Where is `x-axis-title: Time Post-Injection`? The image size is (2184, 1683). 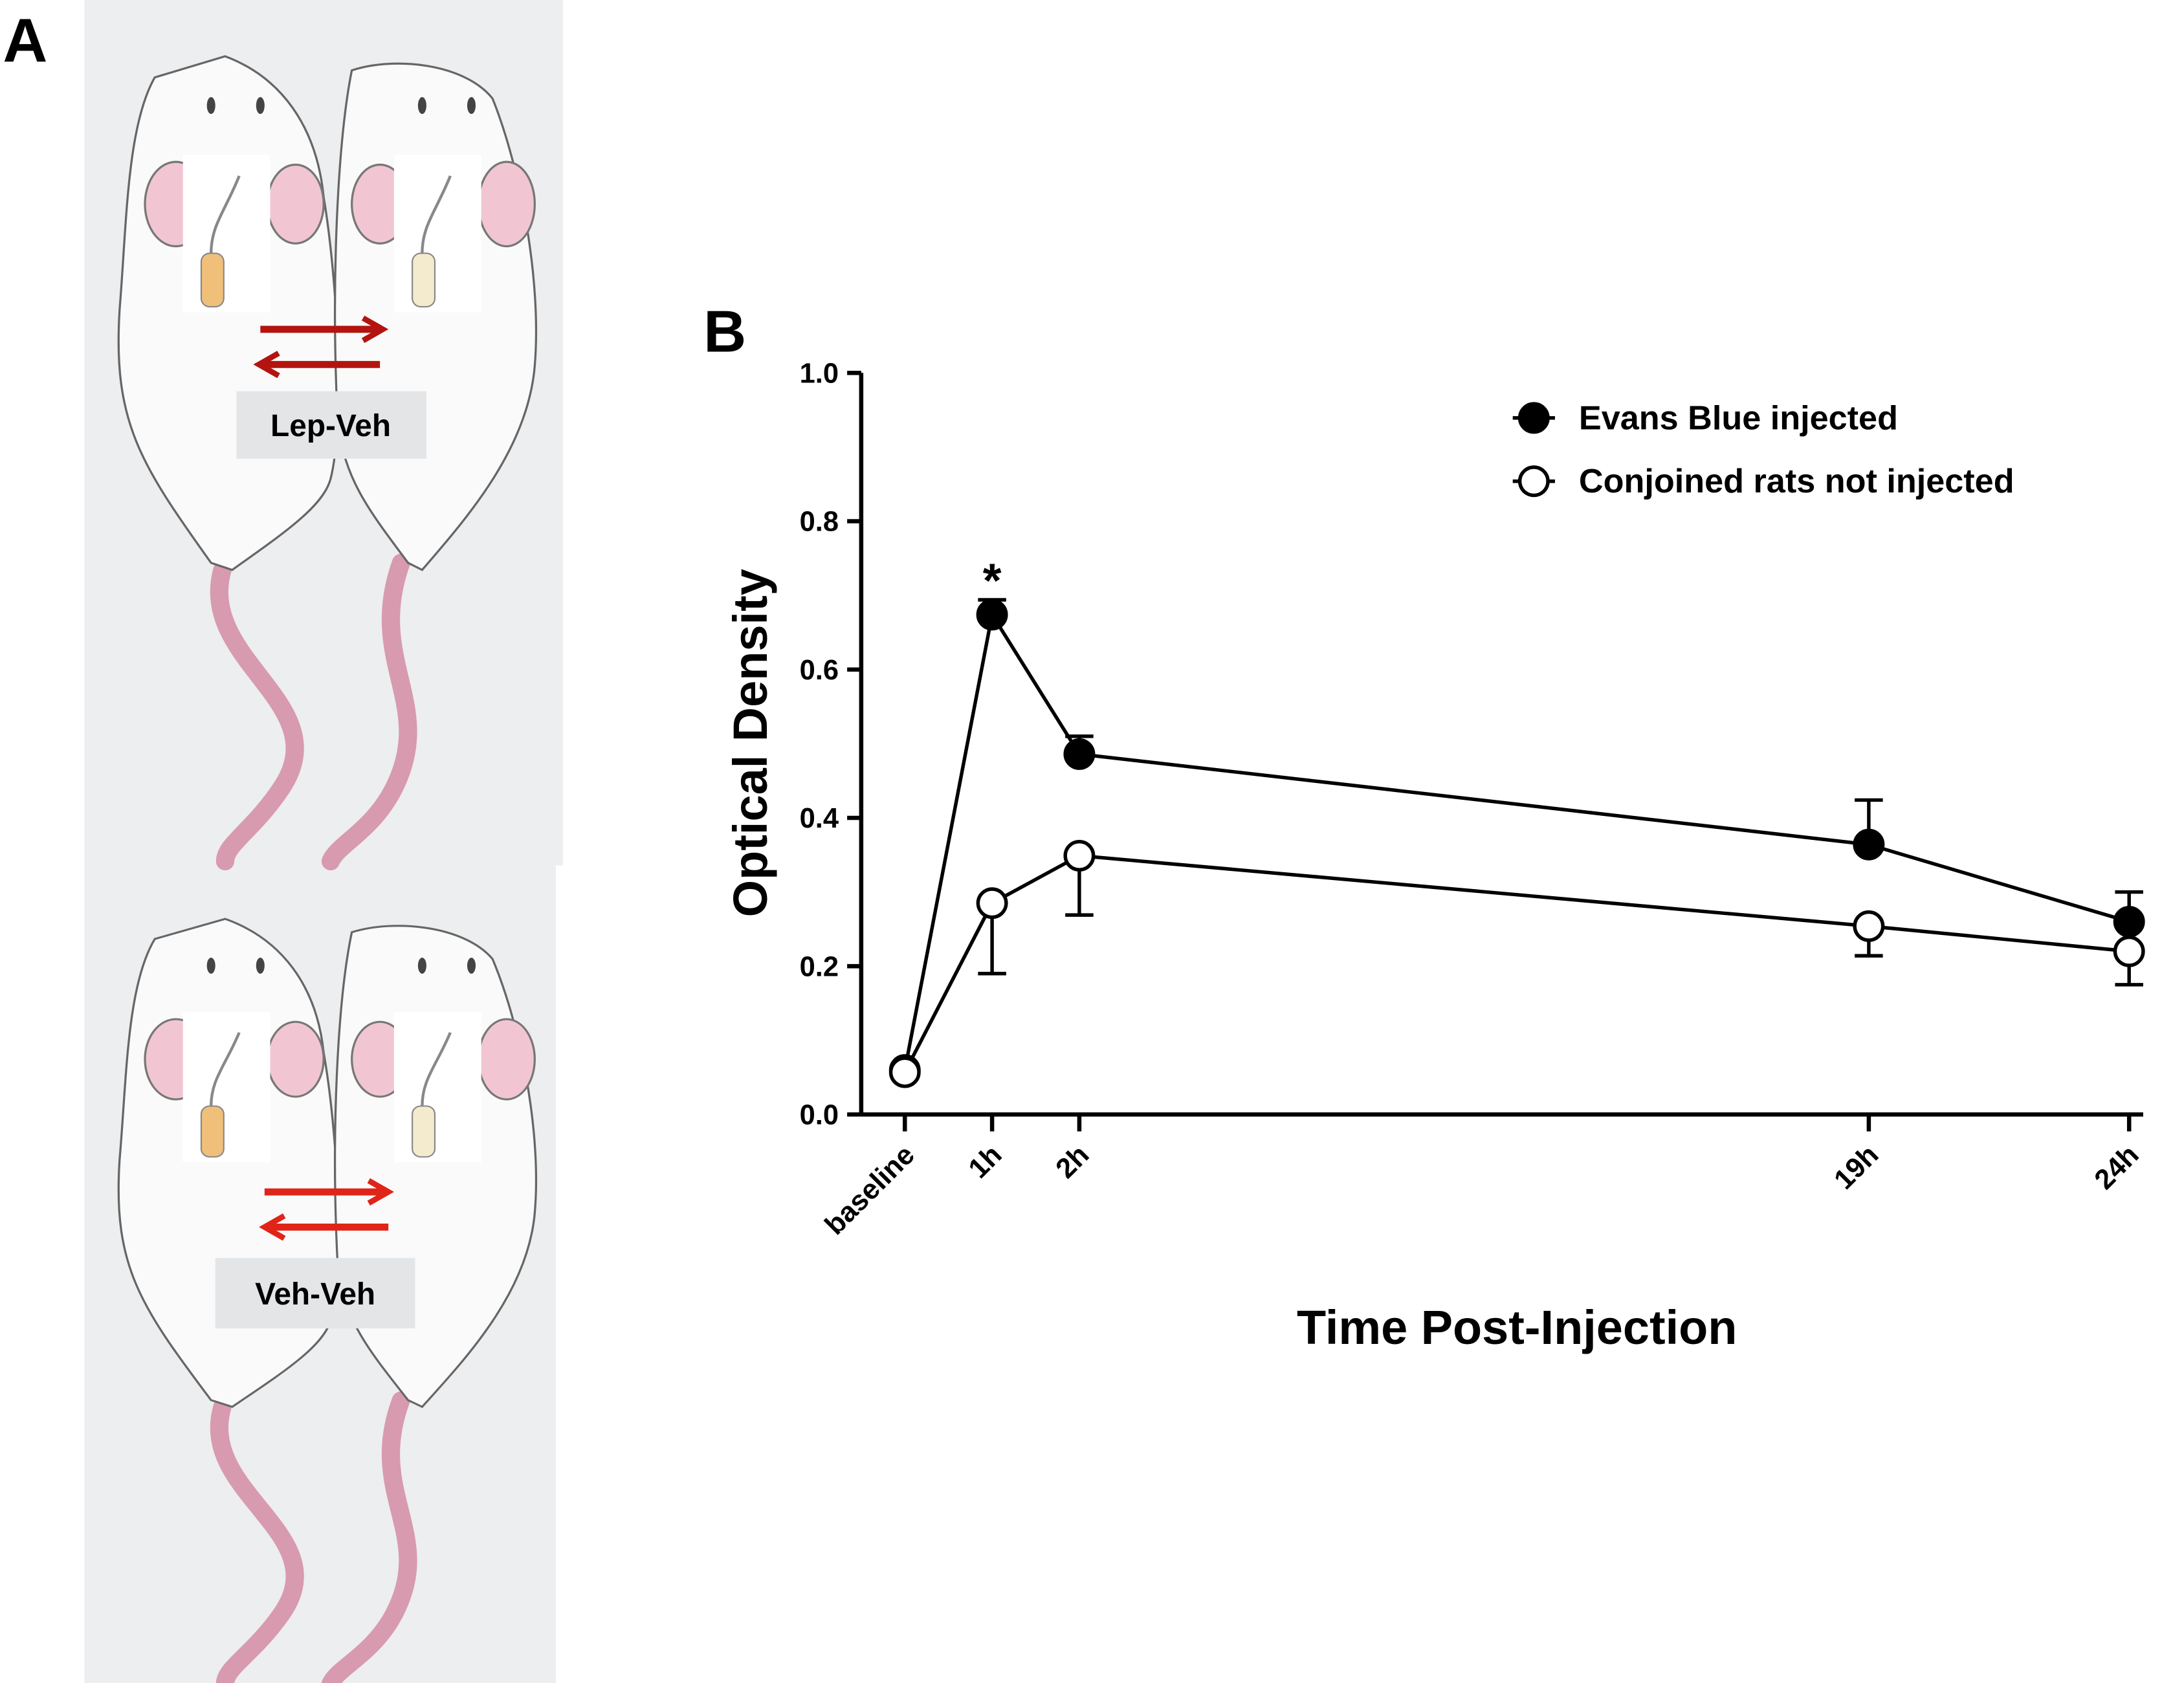
x-axis-title: Time Post-Injection is located at coordinates (1517, 1327).